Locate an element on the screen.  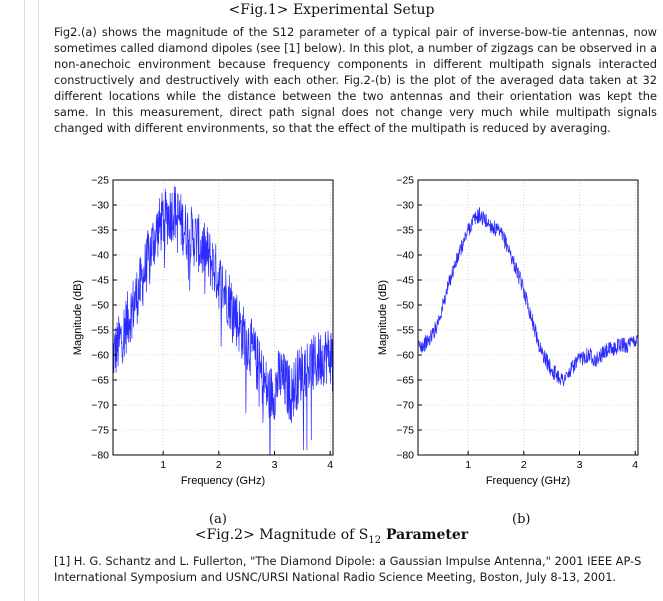
data-series-line is located at coordinates (528, 296).